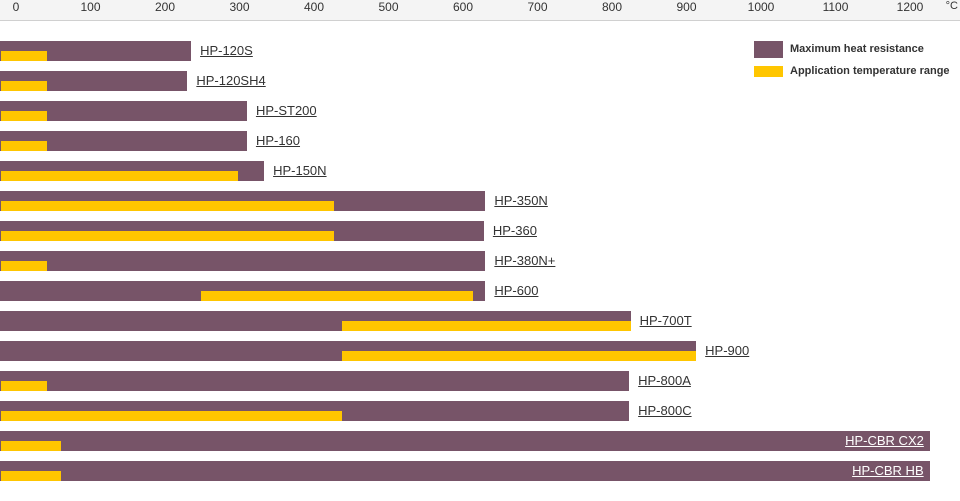 The image size is (960, 501). What do you see at coordinates (888, 470) in the screenshot?
I see `product-link: HP-CBR HB` at bounding box center [888, 470].